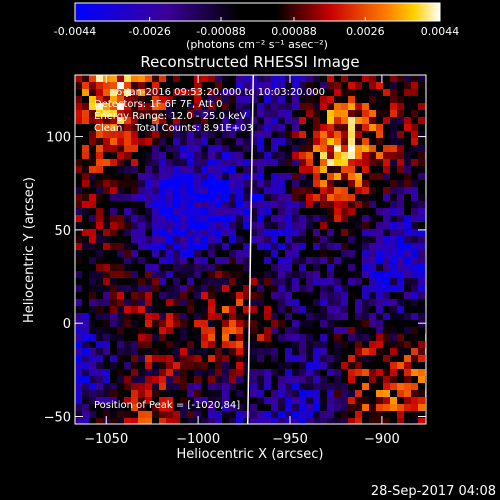 This screenshot has width=500, height=500. Describe the element at coordinates (290, 439) in the screenshot. I see `x-tick-label: −950` at that location.